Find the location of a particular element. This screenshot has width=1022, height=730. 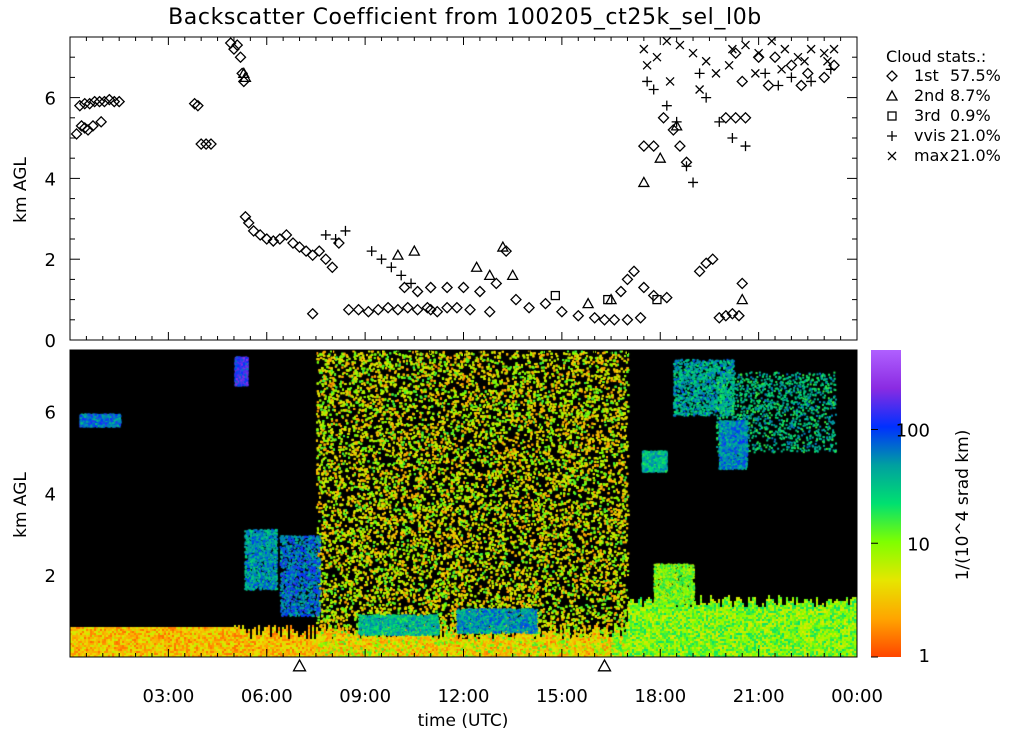

legend-label: max is located at coordinates (931, 155).